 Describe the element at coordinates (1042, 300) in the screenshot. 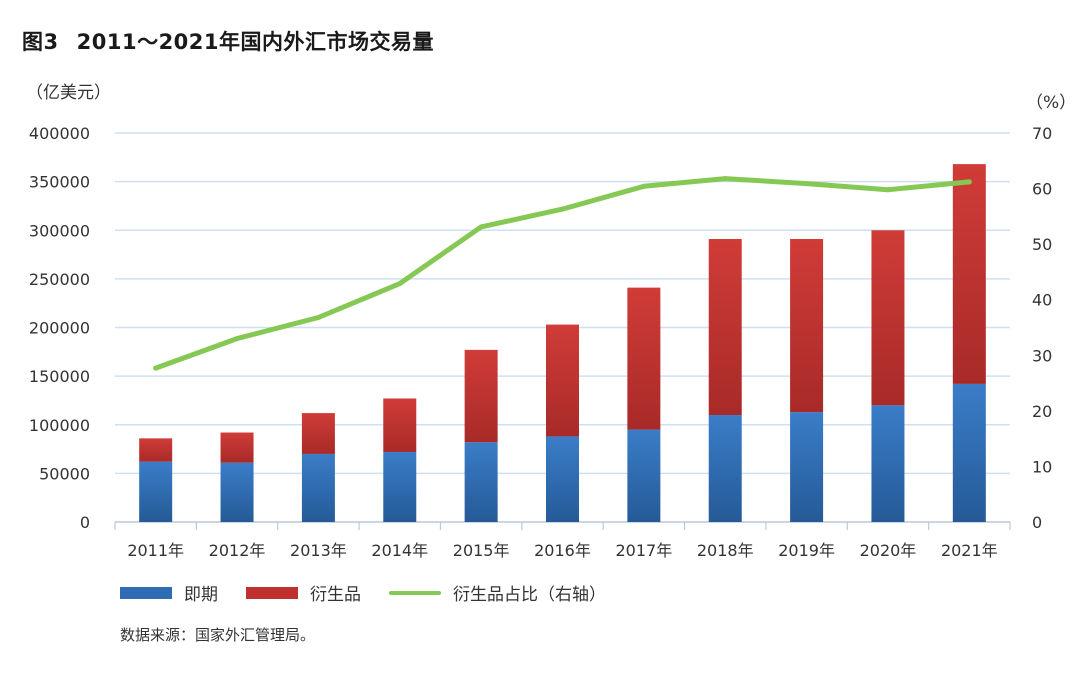

I see `y-right-tick-label: 40` at that location.